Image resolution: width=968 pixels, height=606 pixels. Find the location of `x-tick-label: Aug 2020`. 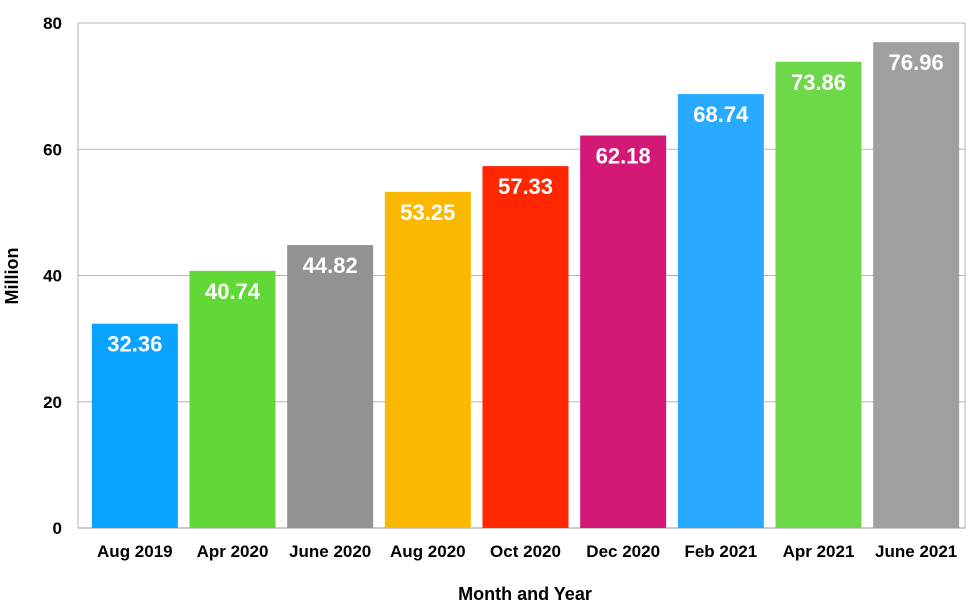

x-tick-label: Aug 2020 is located at coordinates (428, 551).